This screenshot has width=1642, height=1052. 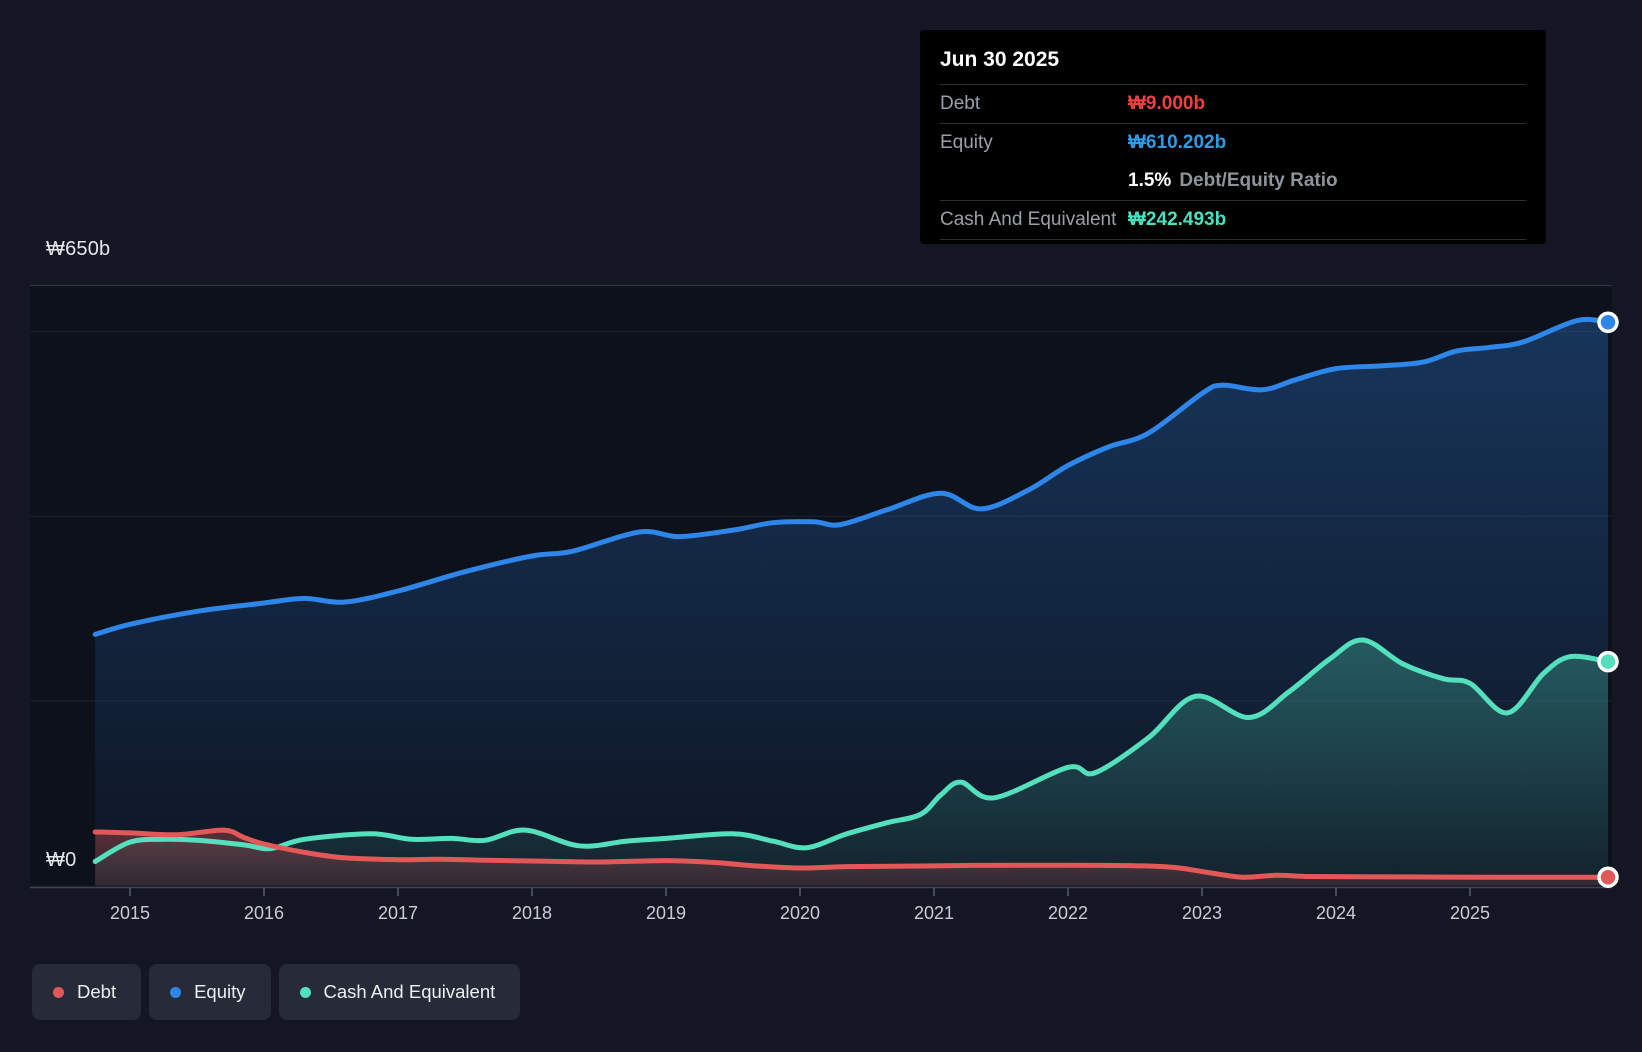 What do you see at coordinates (61, 860) in the screenshot?
I see `y-axis-zero-label: ₩0` at bounding box center [61, 860].